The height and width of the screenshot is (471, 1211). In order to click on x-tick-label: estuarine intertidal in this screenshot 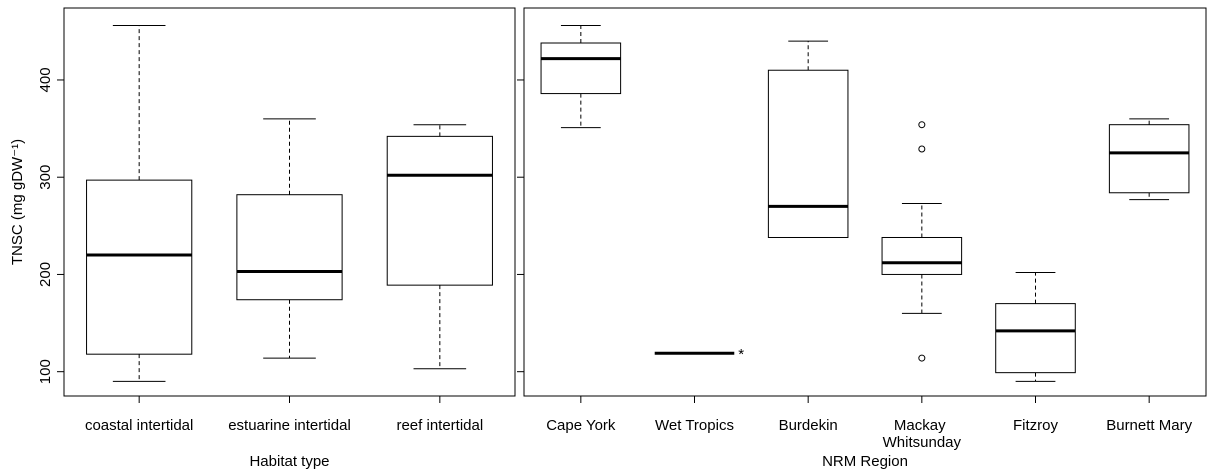, I will do `click(289, 425)`.